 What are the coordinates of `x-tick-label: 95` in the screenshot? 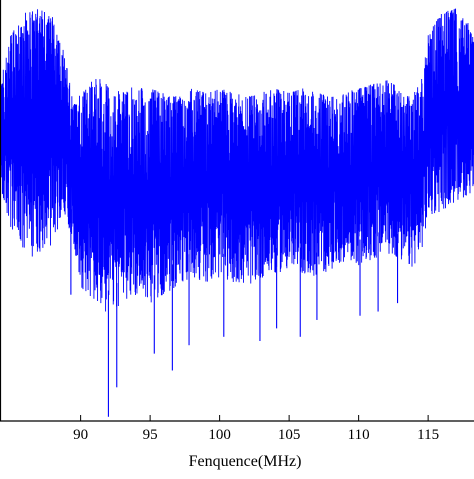 It's located at (150, 435).